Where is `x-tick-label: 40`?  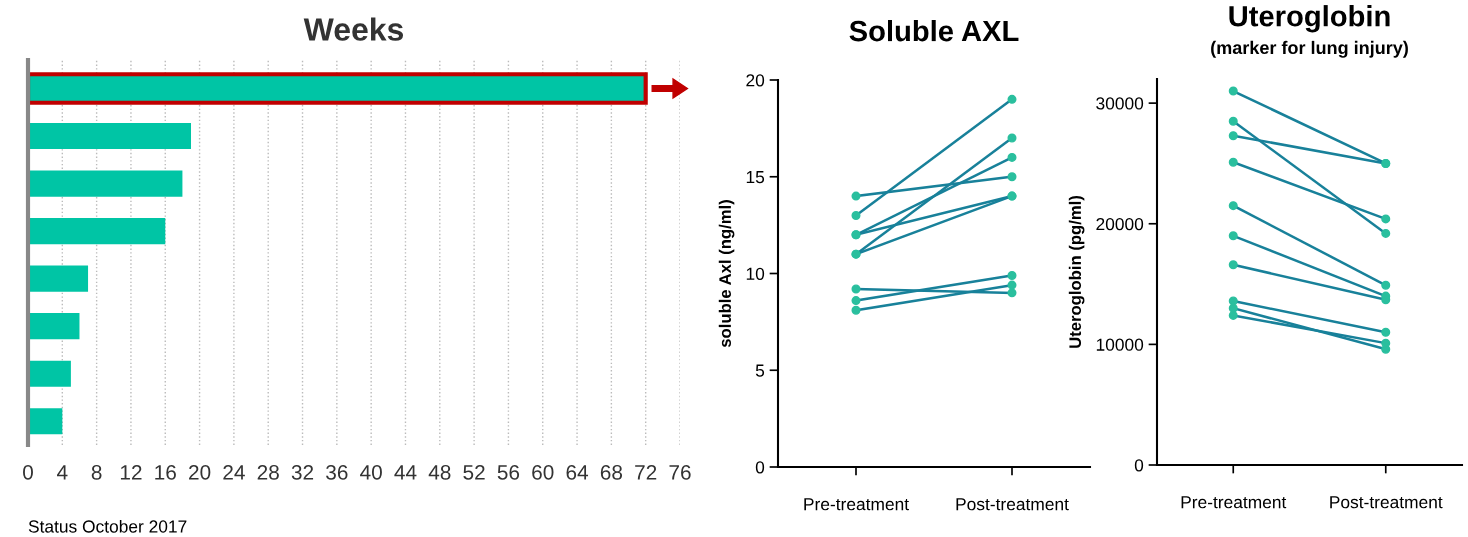
x-tick-label: 40 is located at coordinates (371, 472).